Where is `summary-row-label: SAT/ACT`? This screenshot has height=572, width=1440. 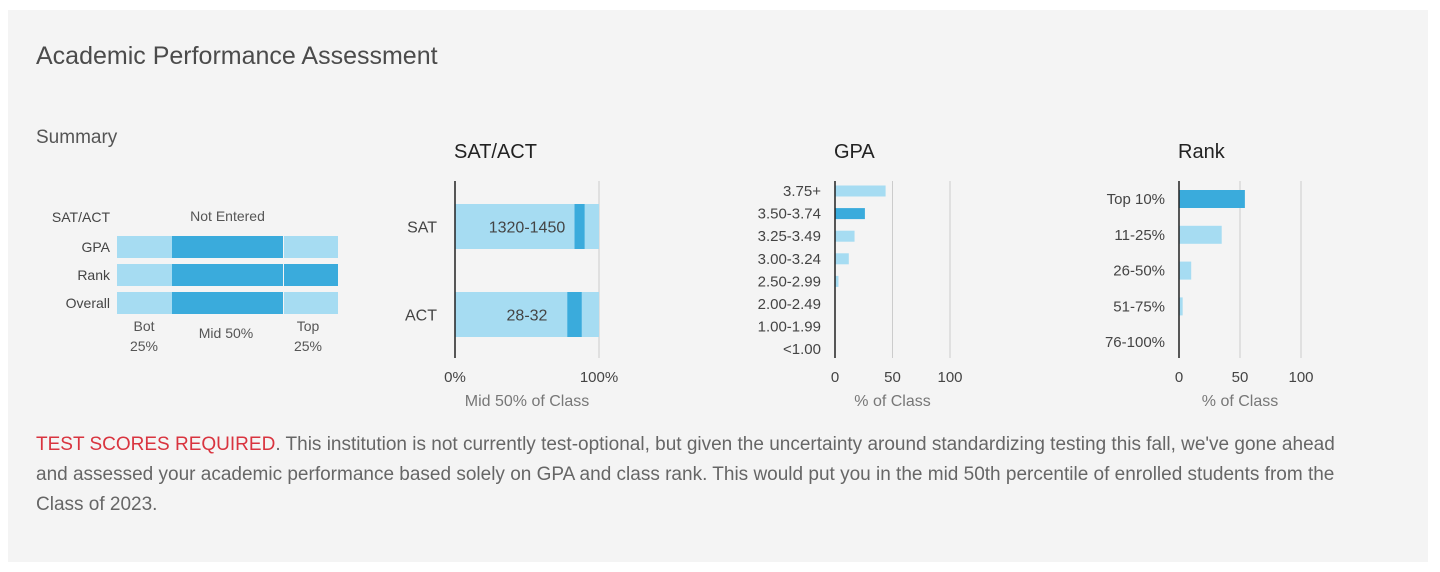
summary-row-label: SAT/ACT is located at coordinates (80, 217).